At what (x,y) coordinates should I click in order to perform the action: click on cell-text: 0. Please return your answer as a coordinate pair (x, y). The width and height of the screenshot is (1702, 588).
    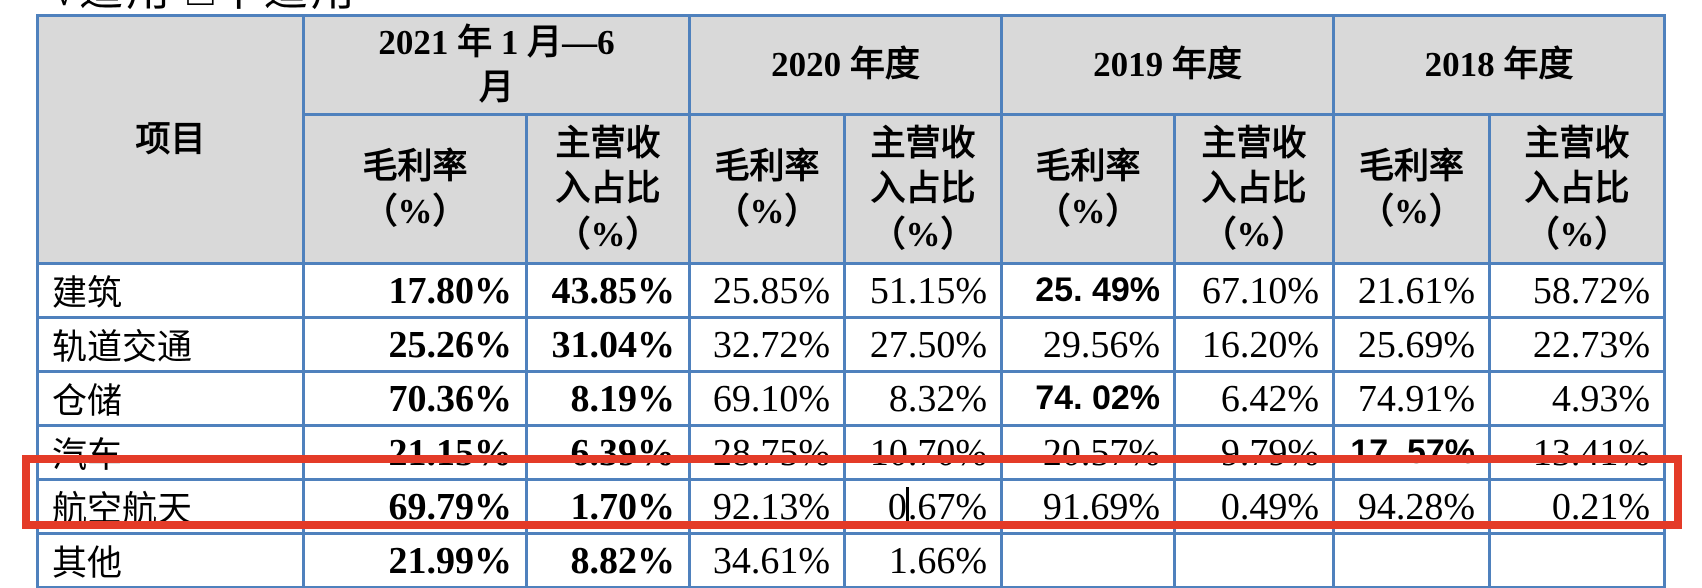
    Looking at the image, I should click on (897, 506).